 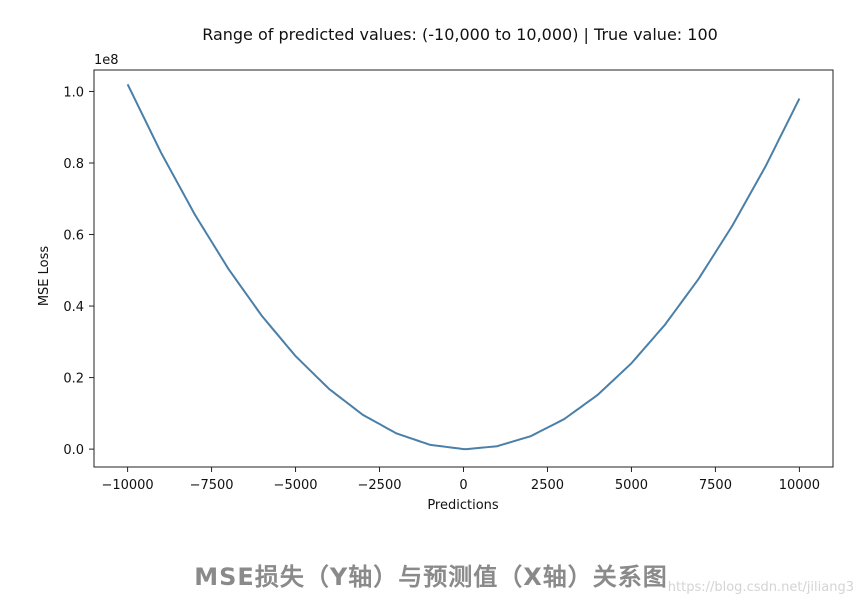 I want to click on y-axis-ticks: 0.0 0.2 0.4 0.6 0.8 1.0, so click(x=78, y=271).